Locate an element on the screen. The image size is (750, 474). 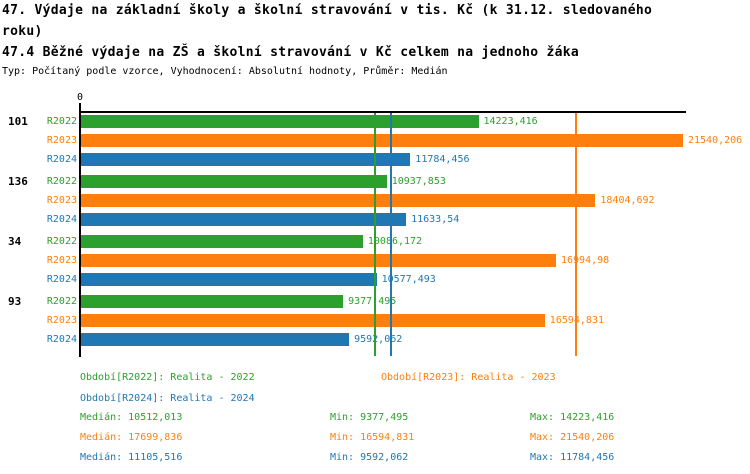
legend-period-r2023: Období[R2023]: Realita - 2023 is located at coordinates (468, 377).